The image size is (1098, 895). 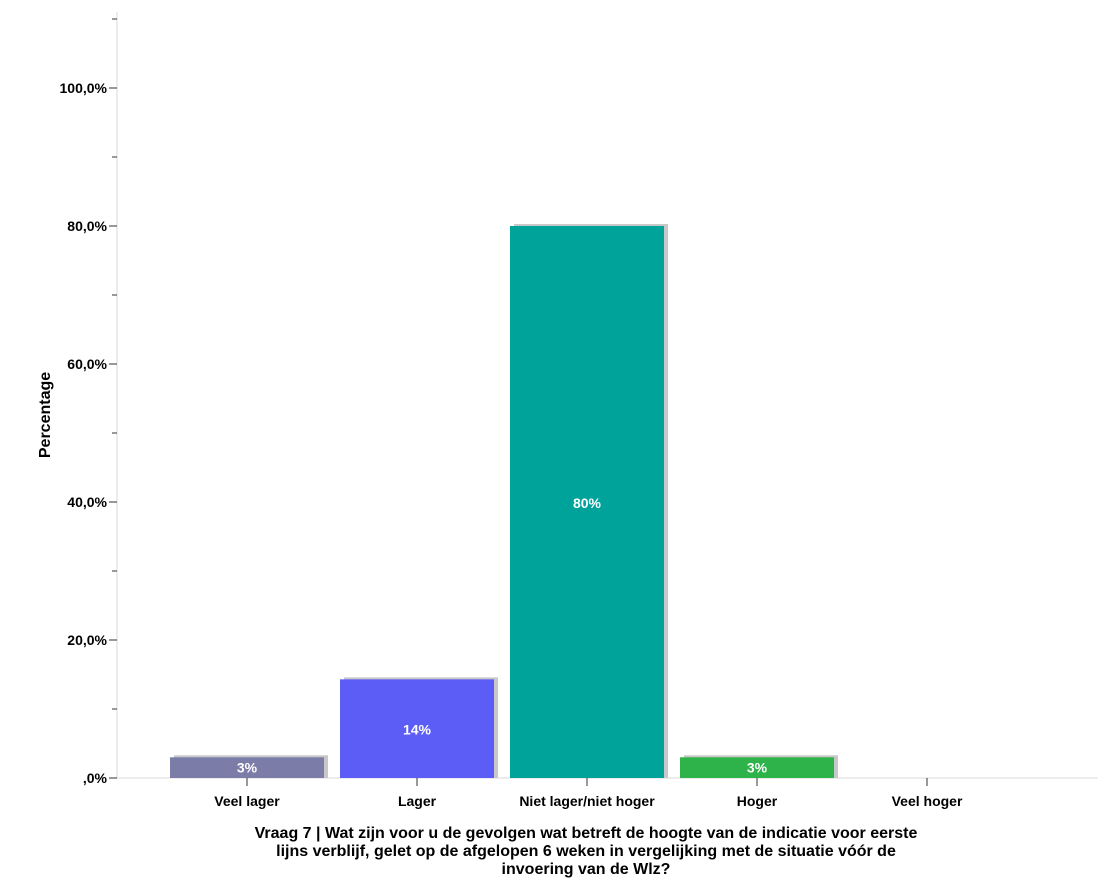 I want to click on bar-data-label: 80%, so click(x=587, y=503).